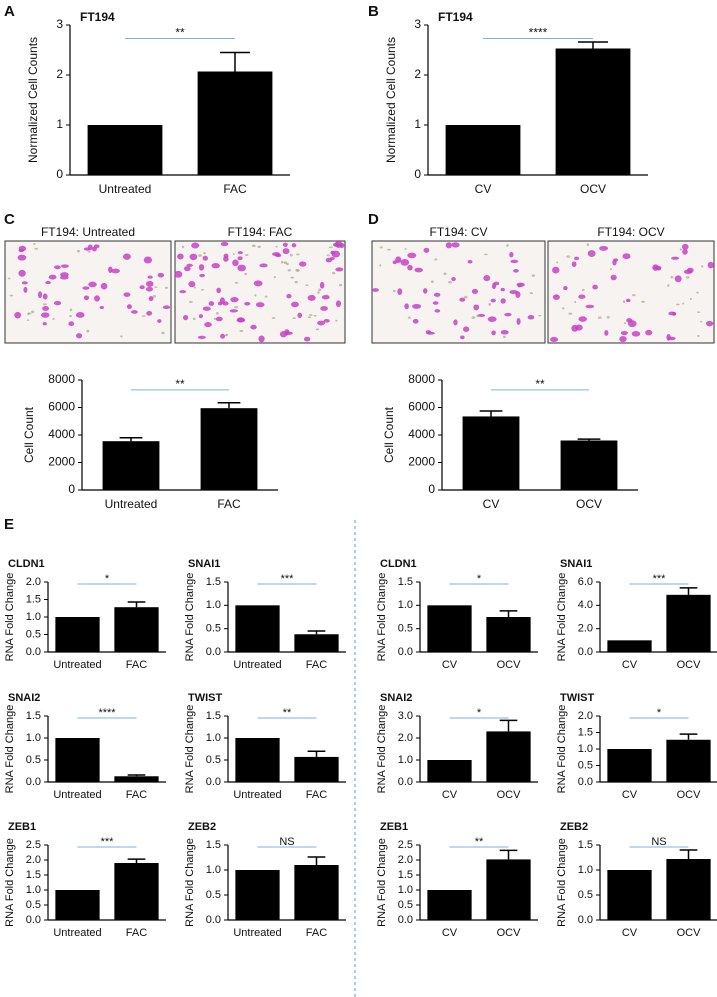 This screenshot has width=717, height=997. Describe the element at coordinates (479, 579) in the screenshot. I see `significance-label: *` at that location.